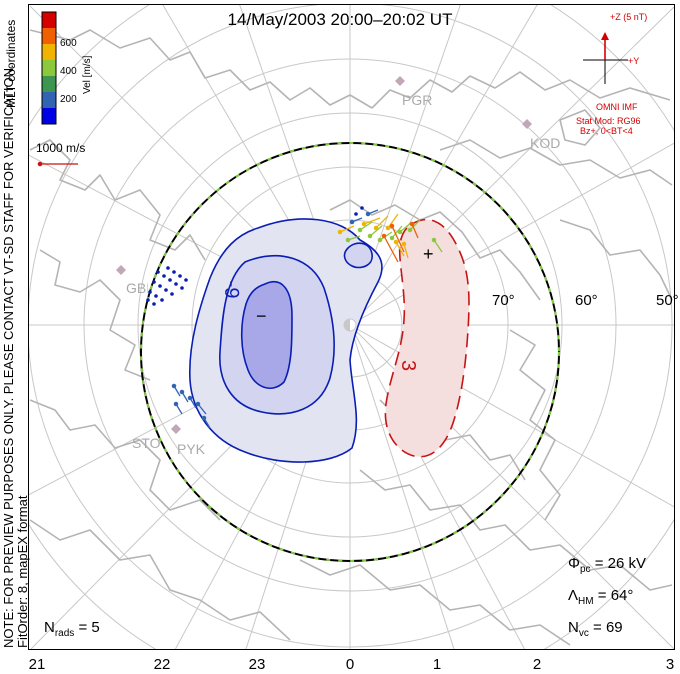  I want to click on vector-count: Nvc = 69, so click(595, 629).